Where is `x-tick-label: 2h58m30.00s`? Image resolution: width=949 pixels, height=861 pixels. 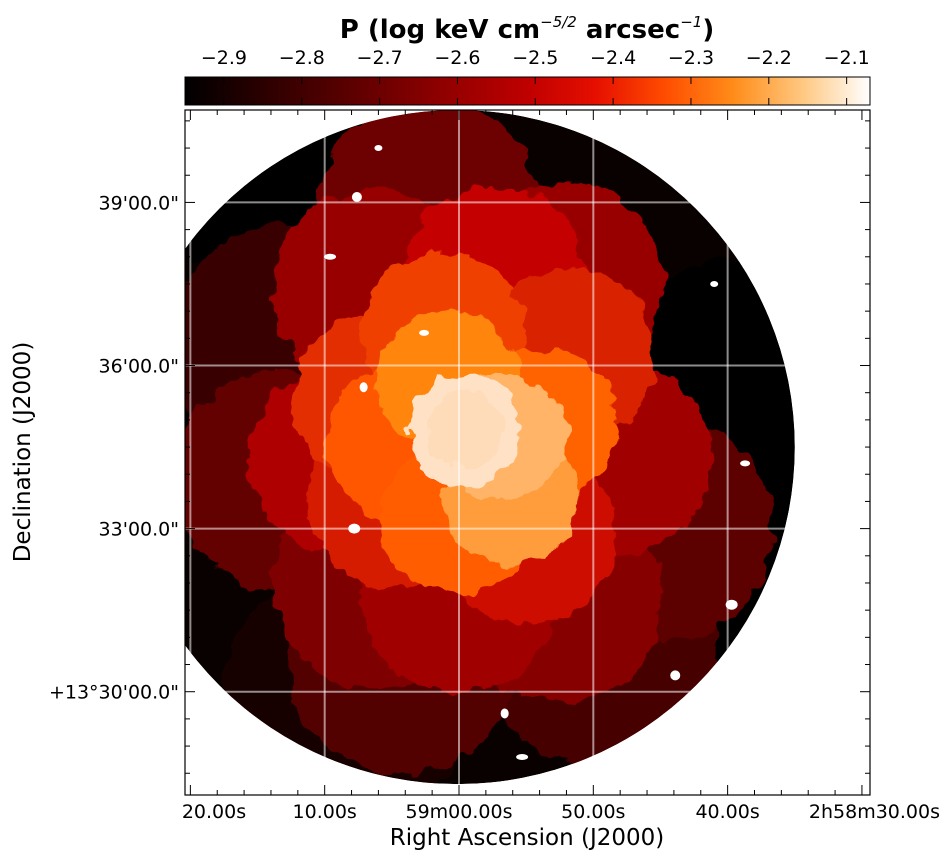
x-tick-label: 2h58m30.00s is located at coordinates (874, 812).